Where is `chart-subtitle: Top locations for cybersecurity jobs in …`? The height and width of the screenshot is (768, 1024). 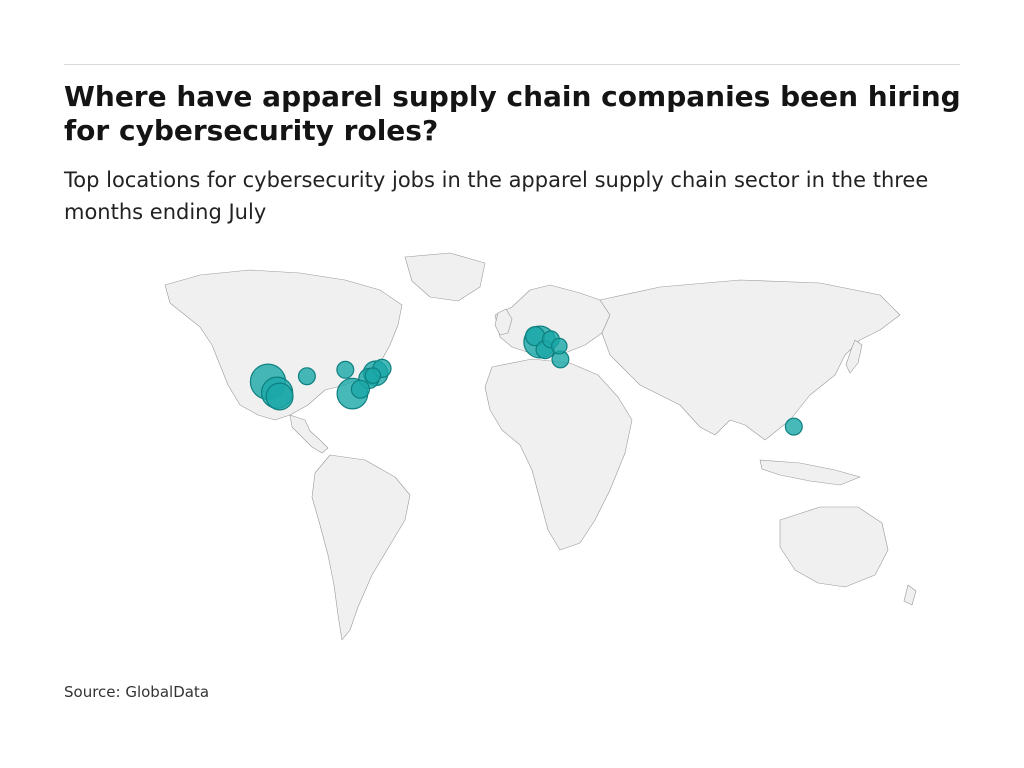 chart-subtitle: Top locations for cybersecurity jobs in … is located at coordinates (496, 196).